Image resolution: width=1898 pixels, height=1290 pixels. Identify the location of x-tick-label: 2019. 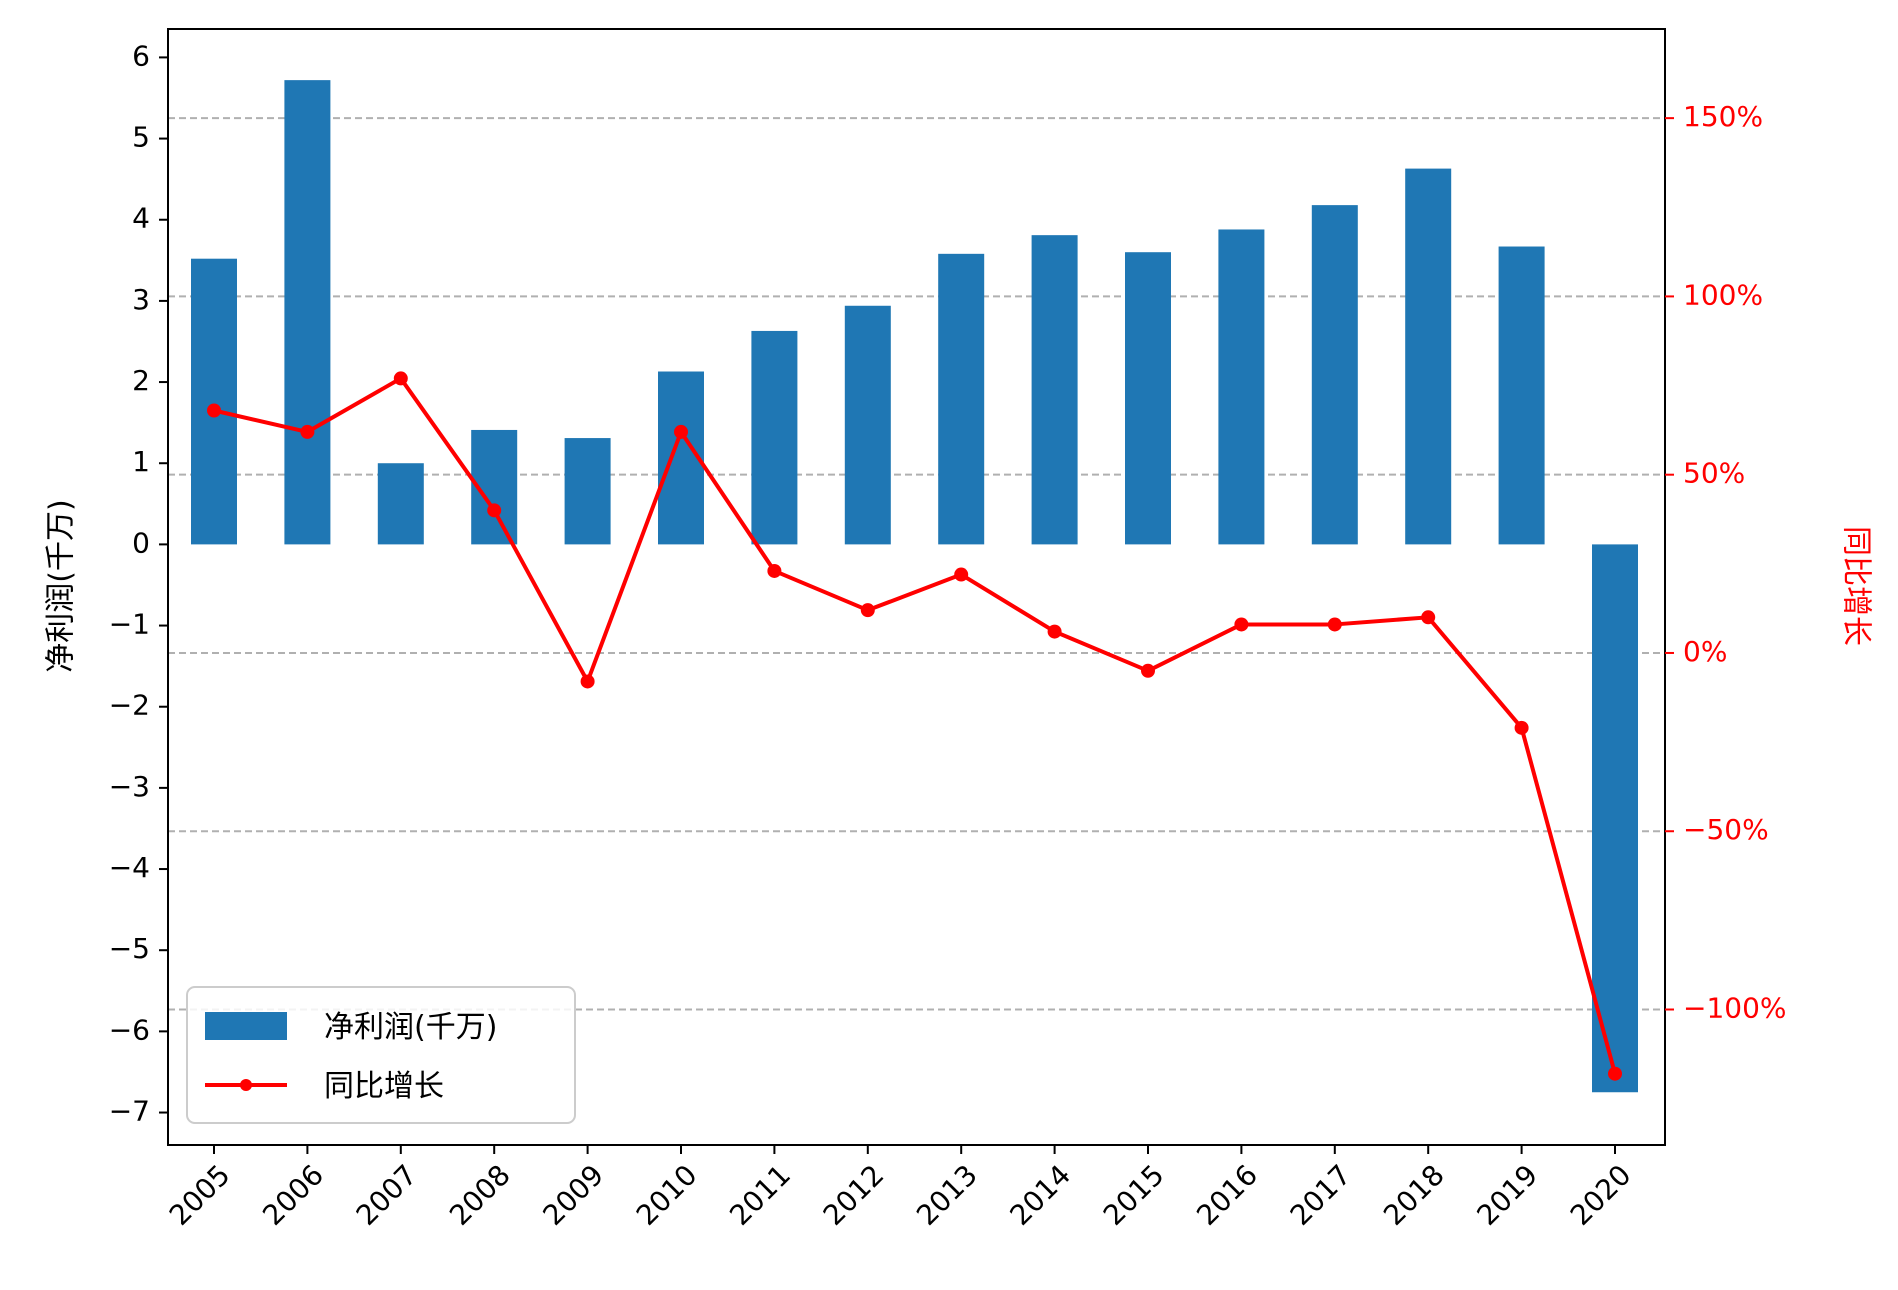
(1507, 1195).